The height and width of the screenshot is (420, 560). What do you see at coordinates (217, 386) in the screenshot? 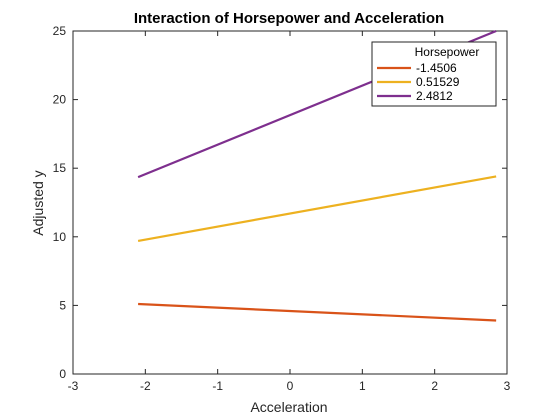
I see `x-tick-label: -1` at bounding box center [217, 386].